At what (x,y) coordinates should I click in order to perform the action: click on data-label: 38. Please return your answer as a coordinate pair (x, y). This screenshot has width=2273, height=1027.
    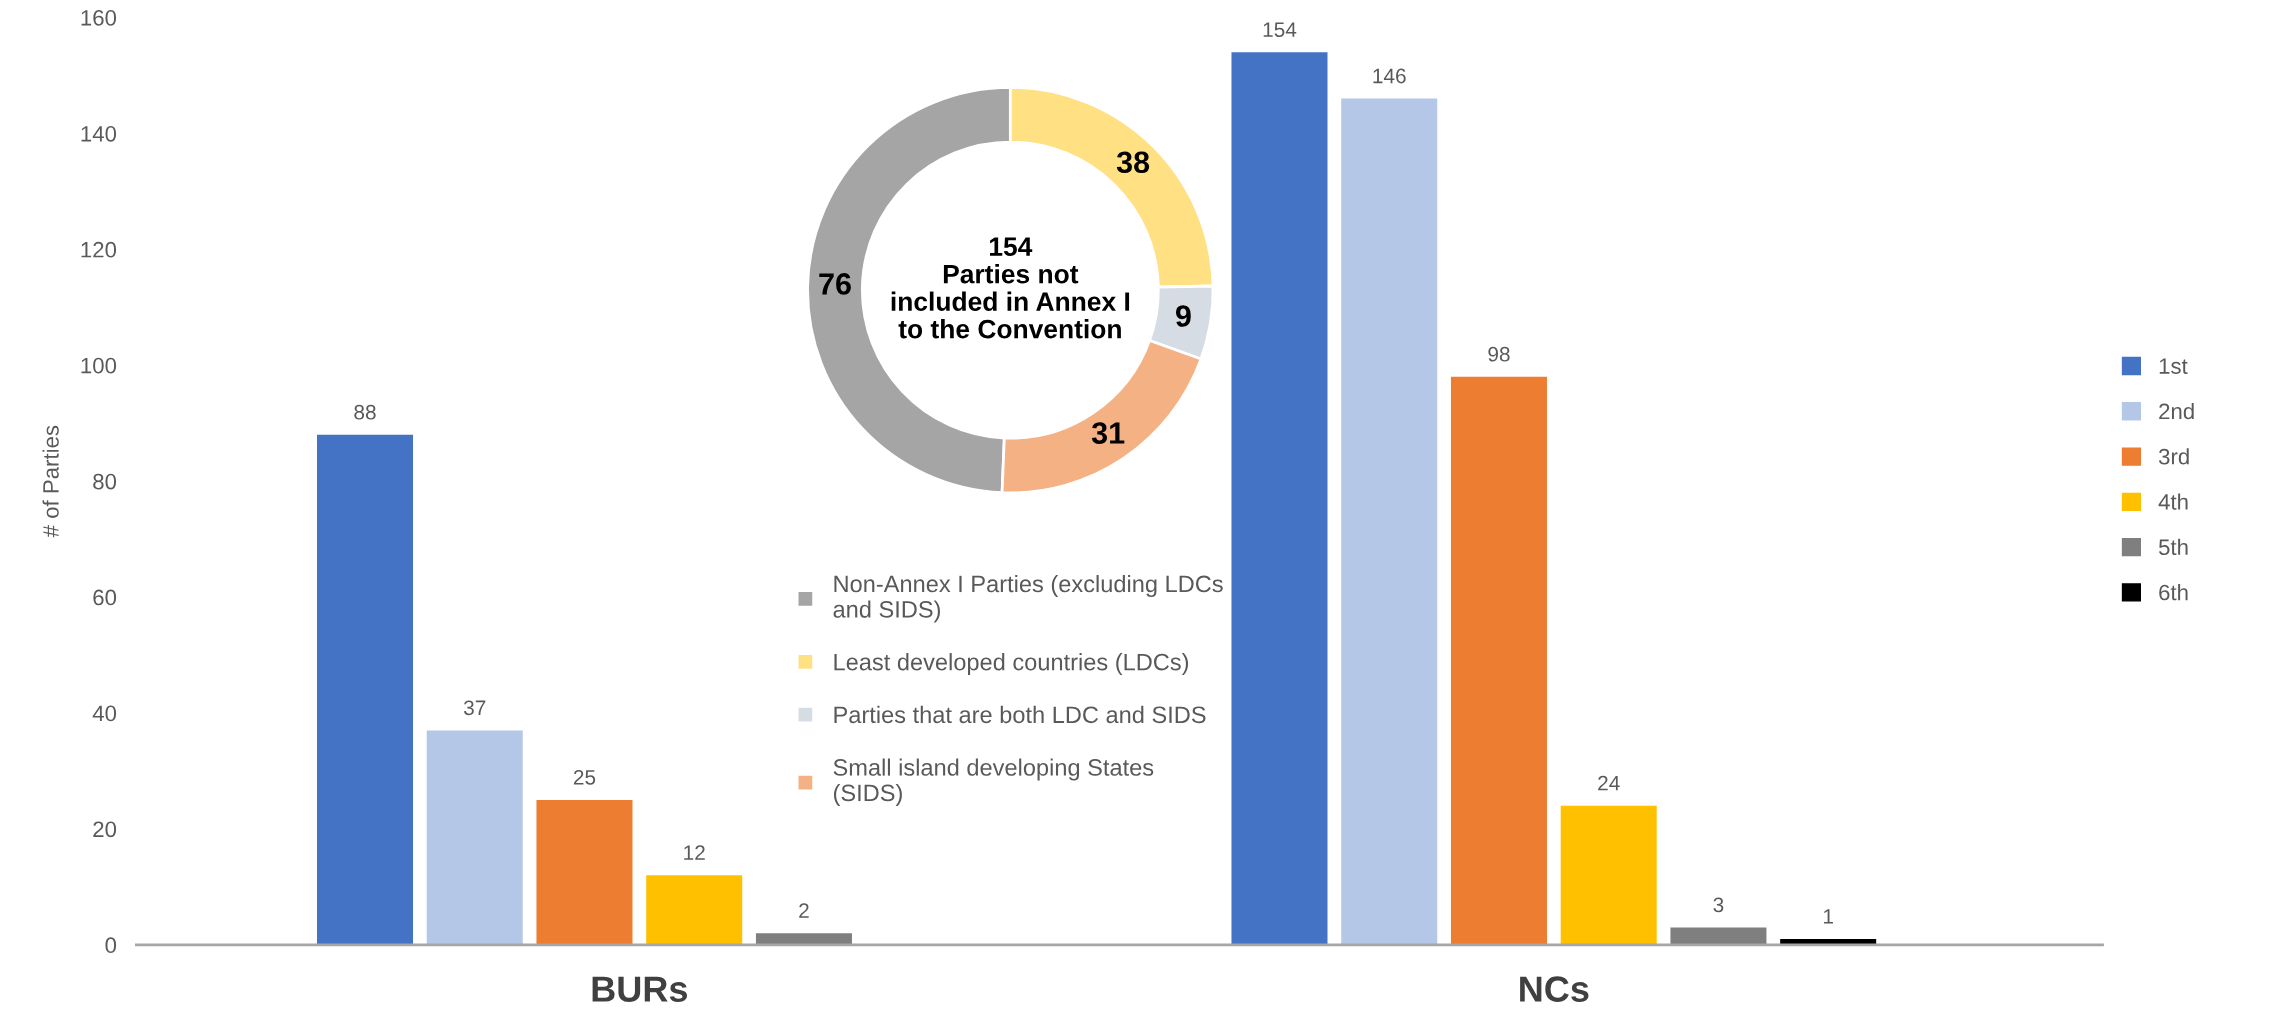
    Looking at the image, I should click on (1133, 162).